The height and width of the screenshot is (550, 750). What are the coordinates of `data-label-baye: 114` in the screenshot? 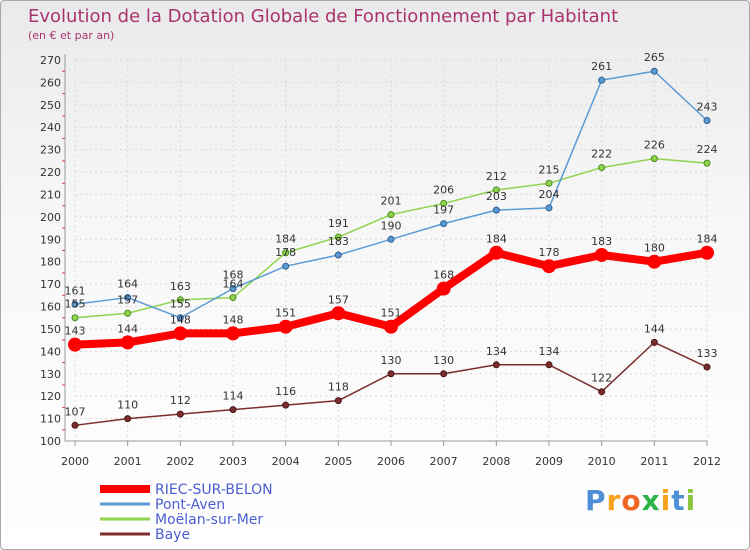 It's located at (233, 396).